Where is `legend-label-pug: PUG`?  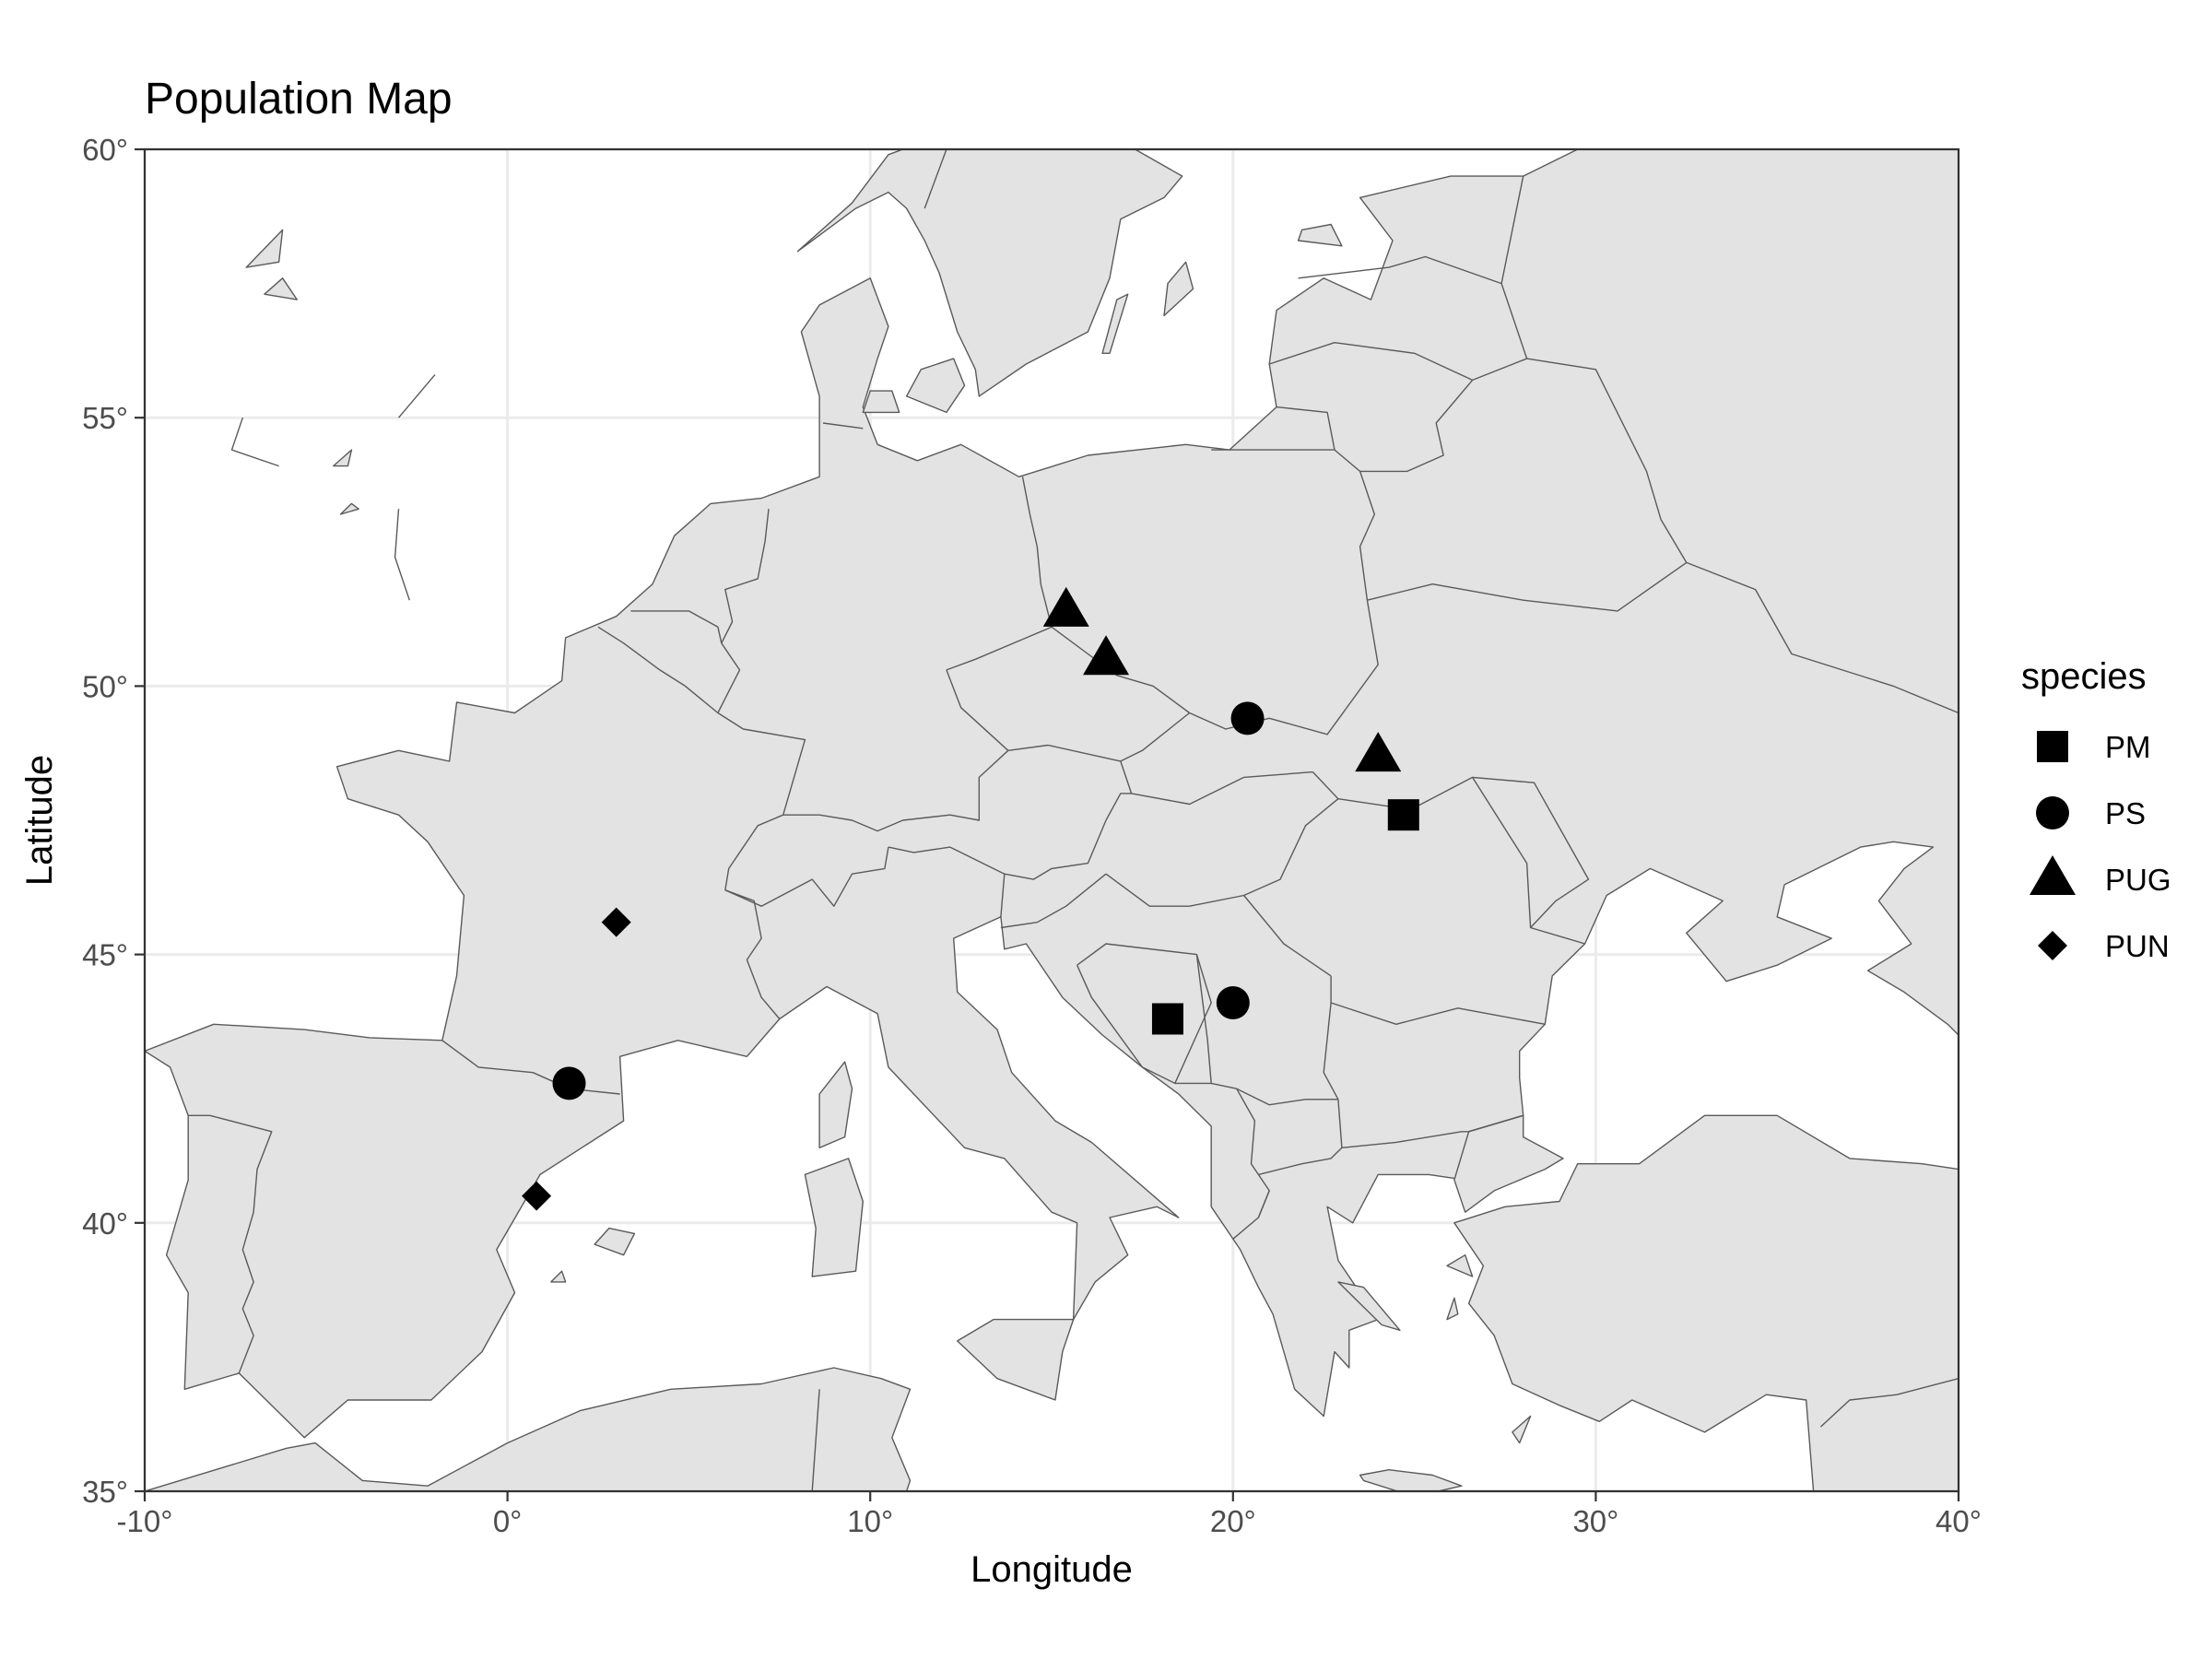
legend-label-pug: PUG is located at coordinates (2138, 880).